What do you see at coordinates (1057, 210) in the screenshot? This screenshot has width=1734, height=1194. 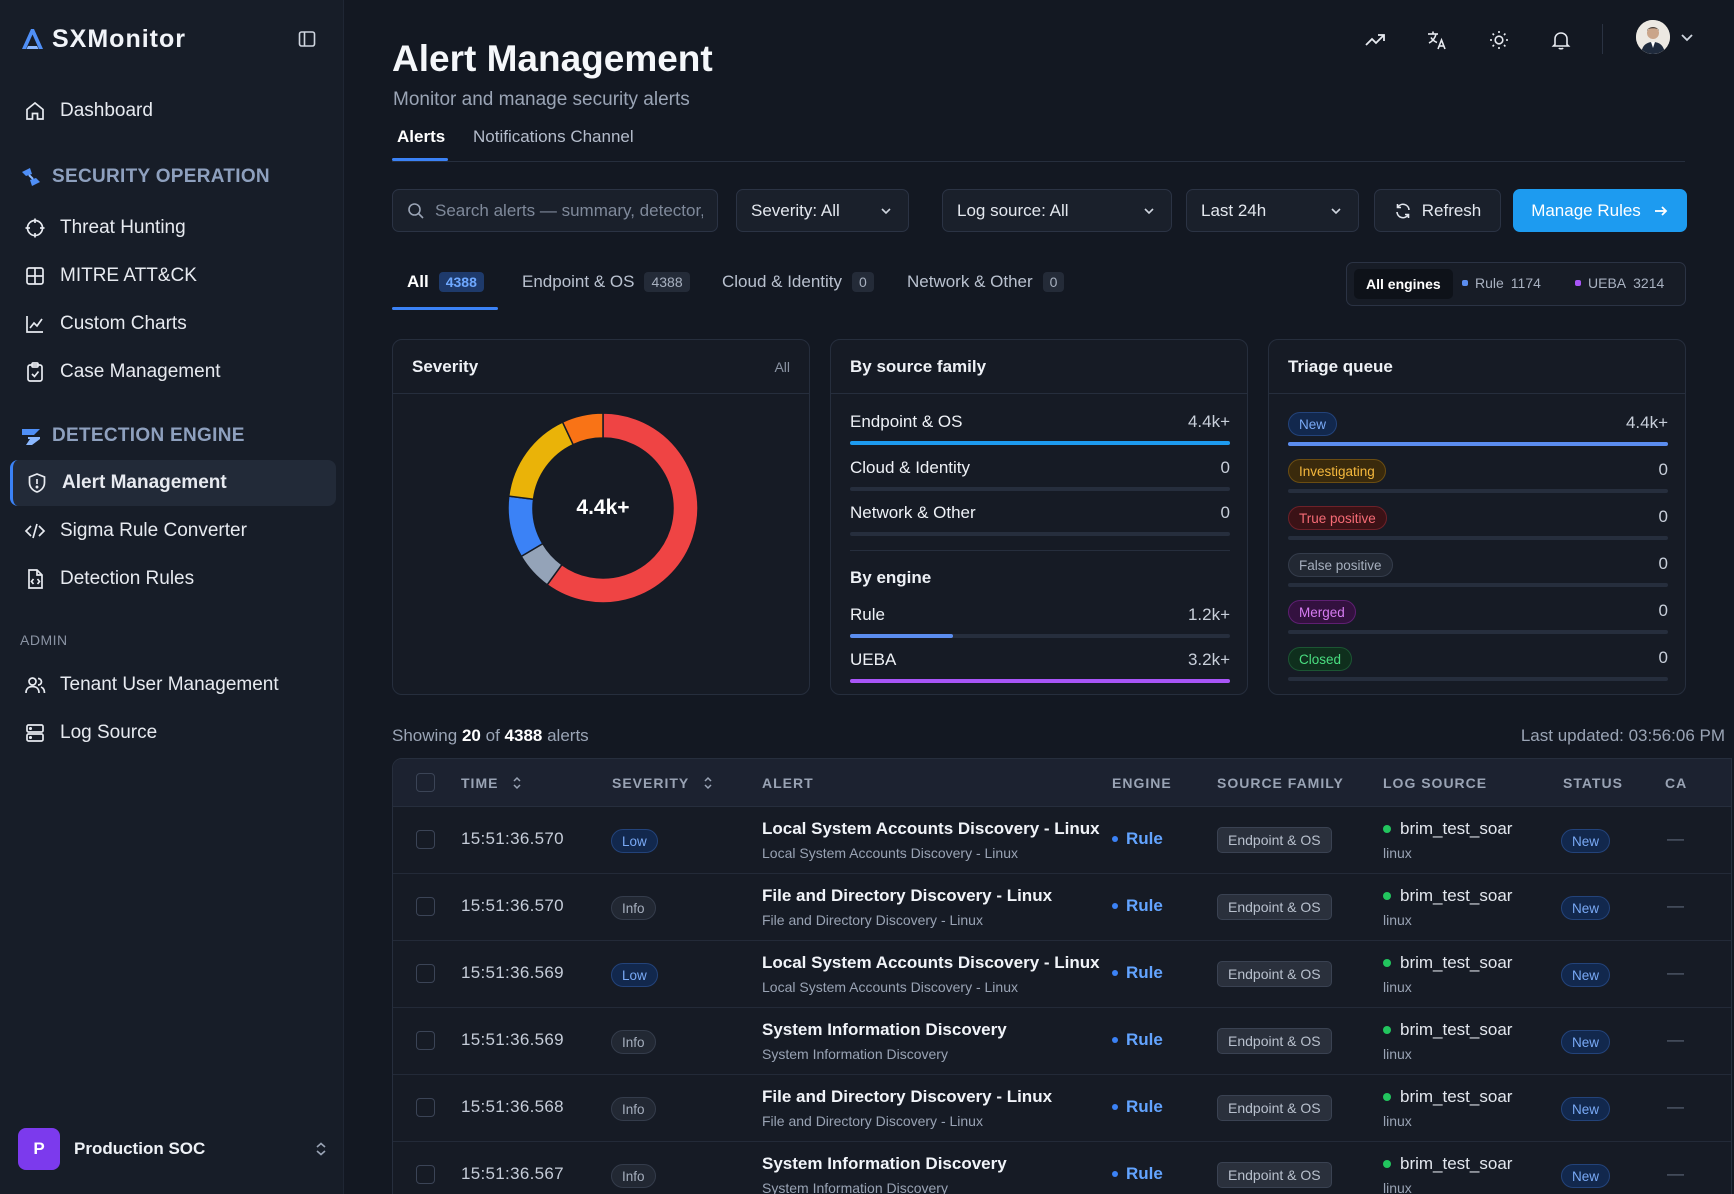 I see `log-source-select: Log source: All` at bounding box center [1057, 210].